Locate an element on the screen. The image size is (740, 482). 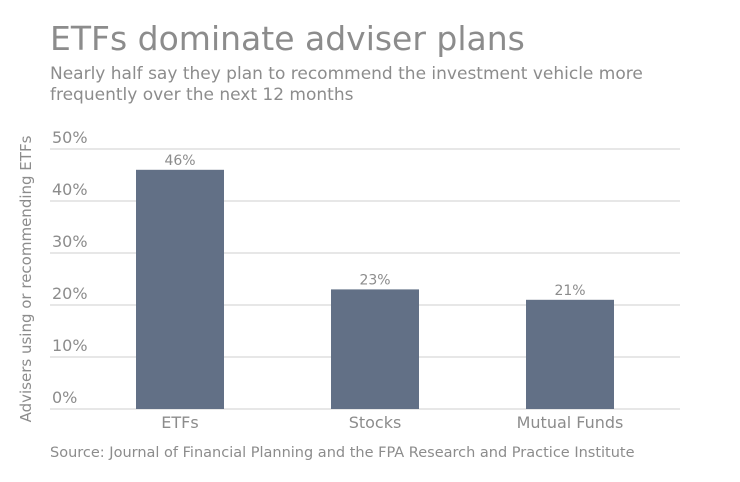
y-axis-label: Advisers using or recommending ETFs is located at coordinates (26, 278).